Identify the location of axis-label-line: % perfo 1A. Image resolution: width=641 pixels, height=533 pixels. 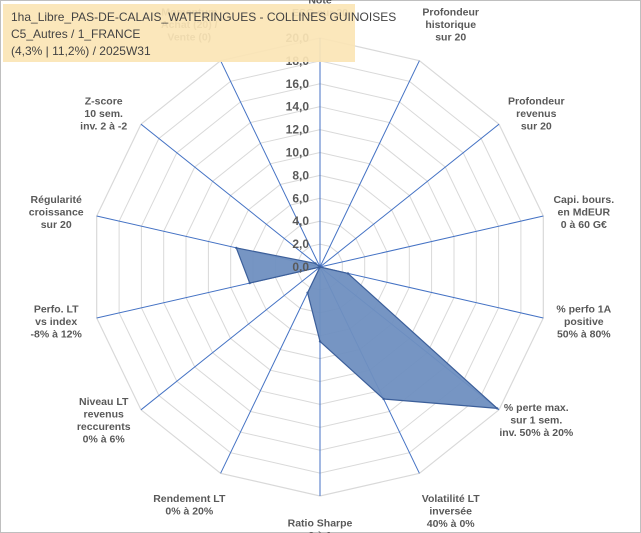
(583, 310).